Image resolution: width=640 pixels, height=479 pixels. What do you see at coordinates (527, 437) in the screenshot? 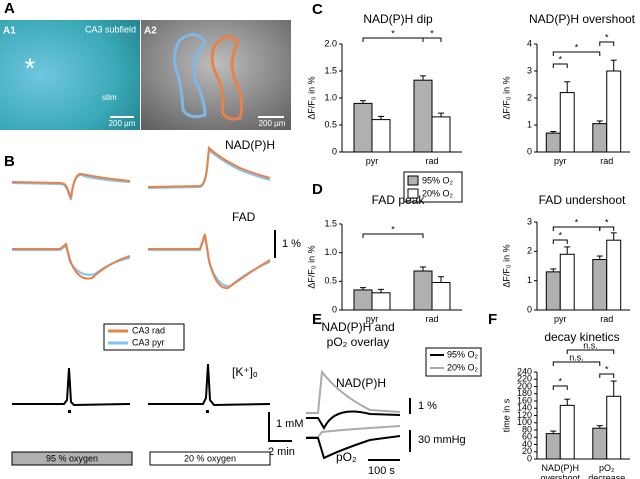
I see `y-tick-label: 60` at bounding box center [527, 437].